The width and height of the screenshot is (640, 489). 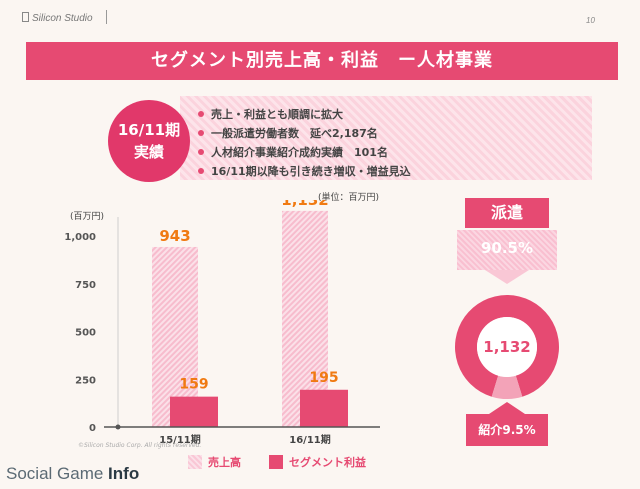 I want to click on breakdown-donut: 1,132, so click(x=507, y=347).